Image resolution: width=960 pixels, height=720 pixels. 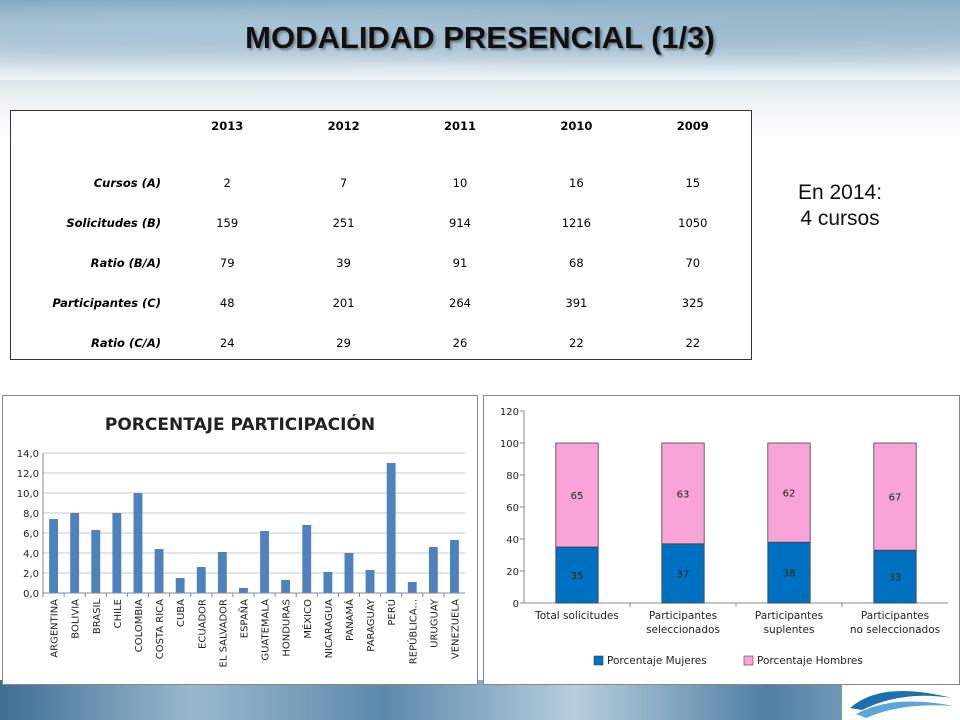 What do you see at coordinates (76, 619) in the screenshot?
I see `x-tick-label: BOLIVIA` at bounding box center [76, 619].